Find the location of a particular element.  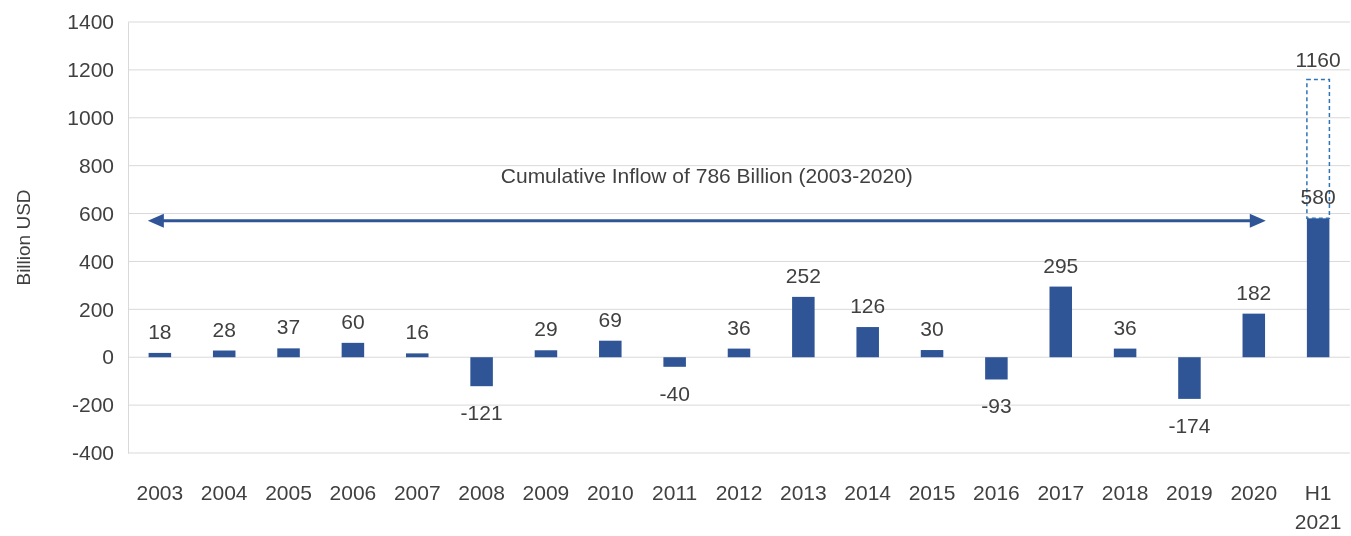

data-label: 30 is located at coordinates (932, 329).